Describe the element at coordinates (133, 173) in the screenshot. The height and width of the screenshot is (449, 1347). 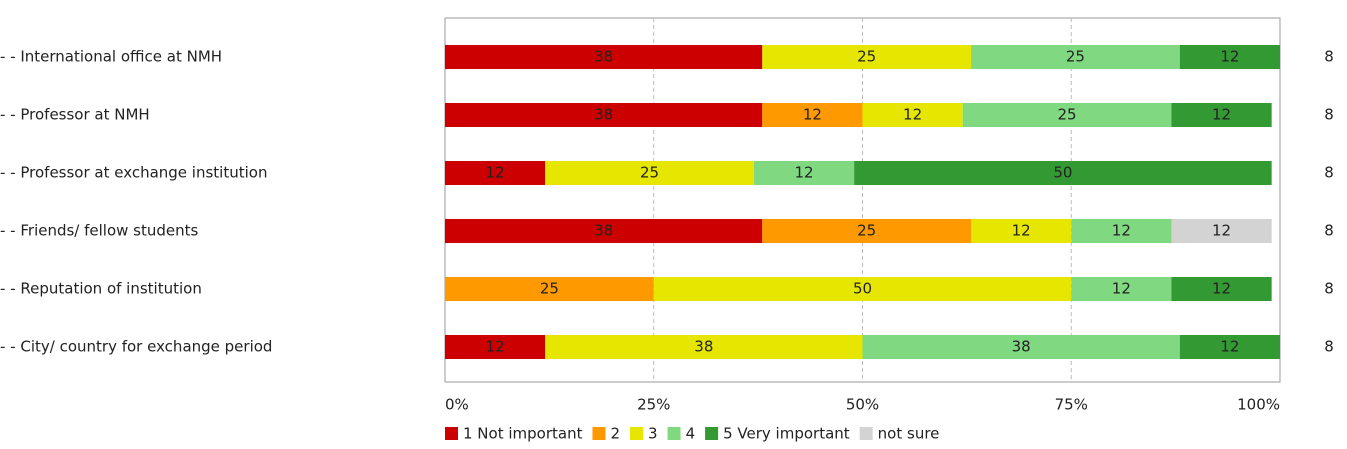
I see `category-label: - - Professor at exchange institution` at that location.